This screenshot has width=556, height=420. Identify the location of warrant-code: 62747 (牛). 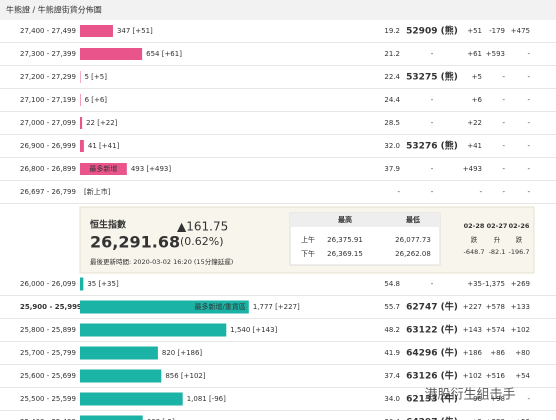
(432, 307).